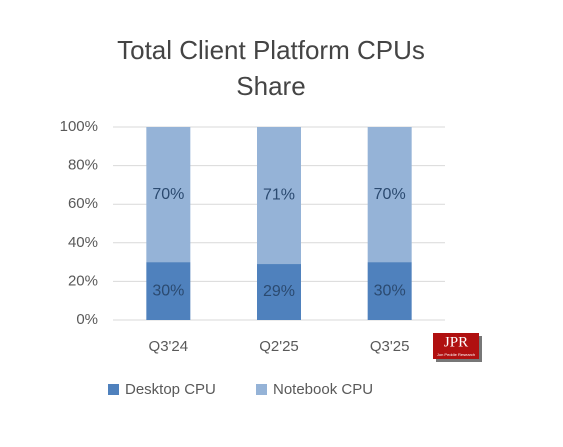 This screenshot has height=447, width=563. What do you see at coordinates (271, 68) in the screenshot?
I see `chart-title: Total Client Platform CPUs Share` at bounding box center [271, 68].